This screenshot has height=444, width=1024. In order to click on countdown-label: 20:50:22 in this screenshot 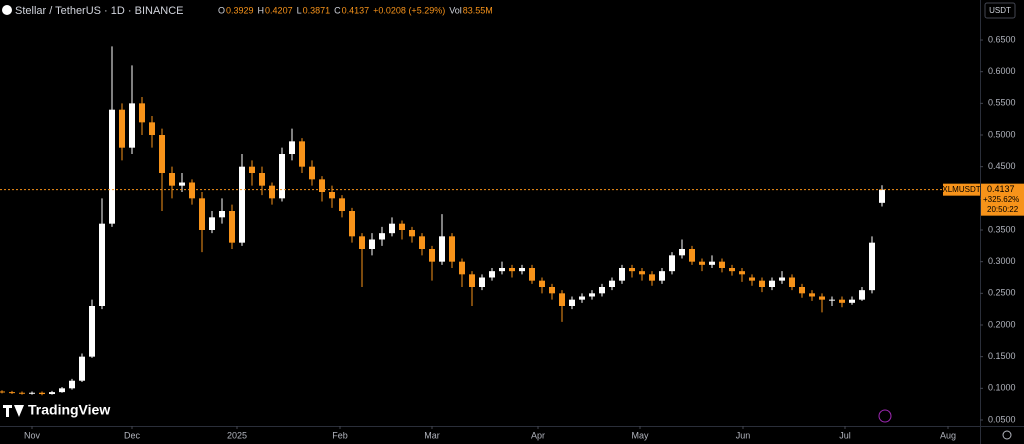, I will do `click(1003, 209)`.